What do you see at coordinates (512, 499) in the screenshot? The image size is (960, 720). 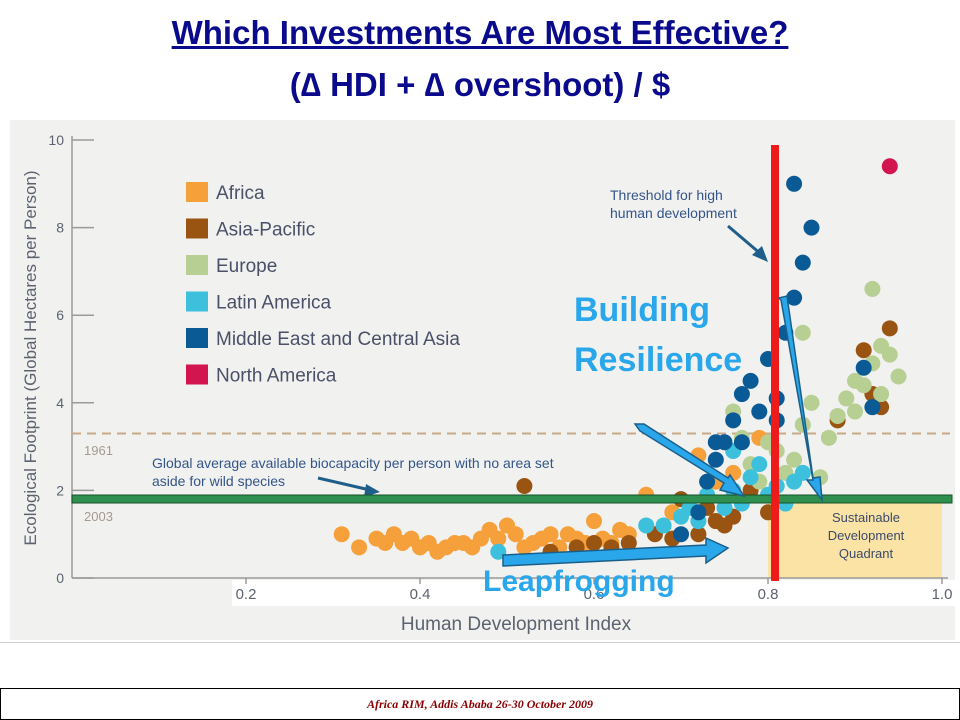 I see `biocapacity-2003-line` at bounding box center [512, 499].